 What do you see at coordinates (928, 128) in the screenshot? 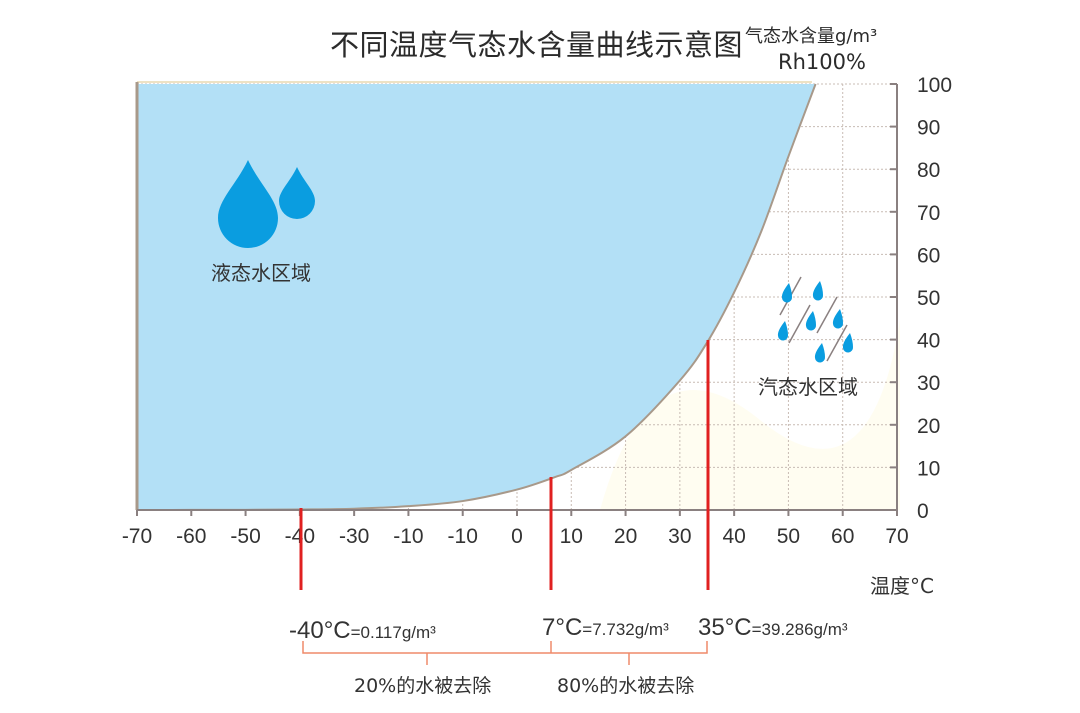
I see `y-tick-label: 90` at bounding box center [928, 128].